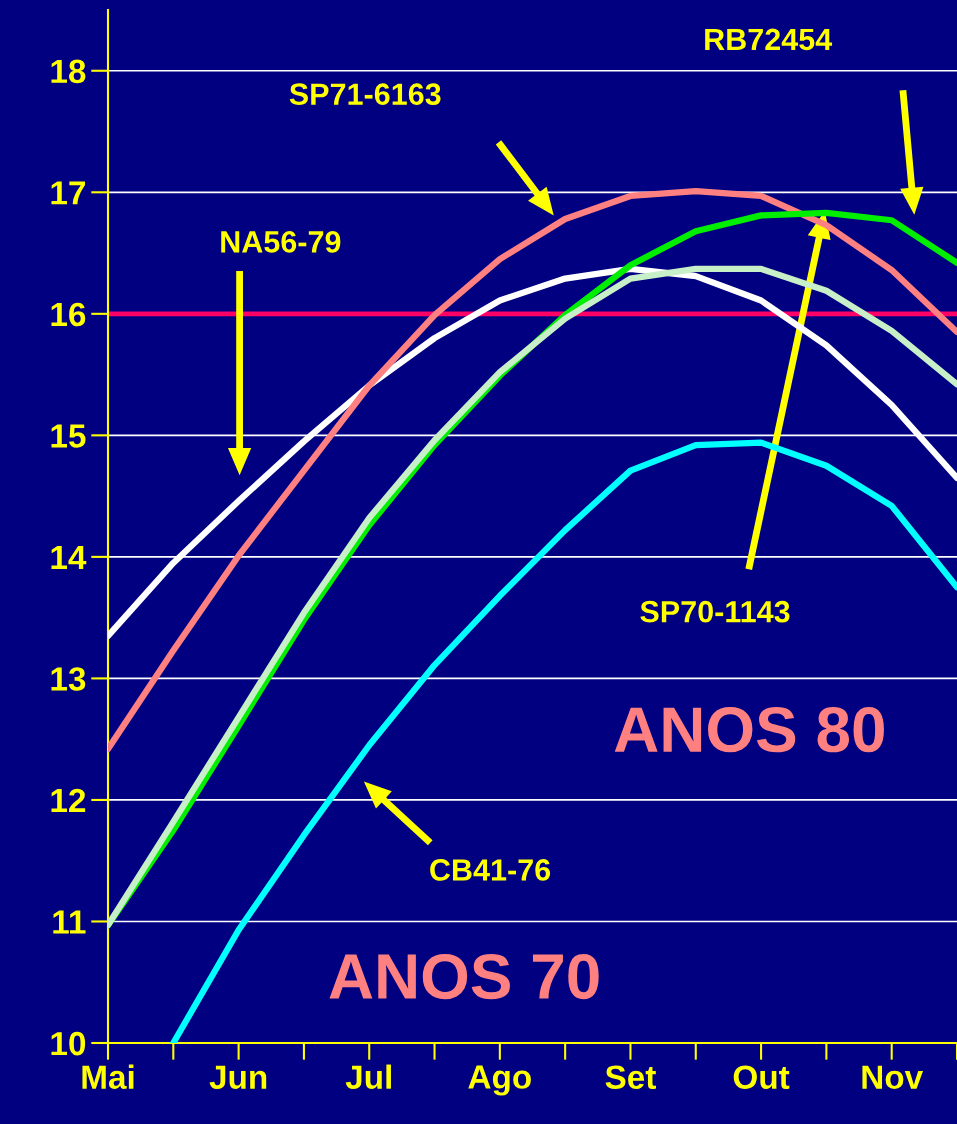 Image resolution: width=957 pixels, height=1124 pixels. Describe the element at coordinates (761, 1077) in the screenshot. I see `x-tick-label: Out` at that location.